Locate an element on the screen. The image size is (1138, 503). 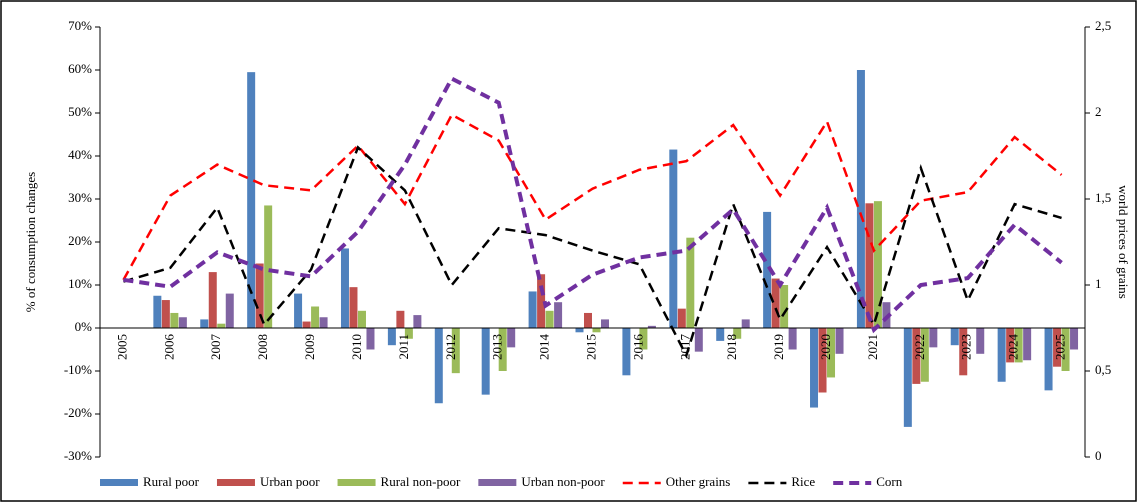
y-tick-label: 0% is located at coordinates (84, 326).